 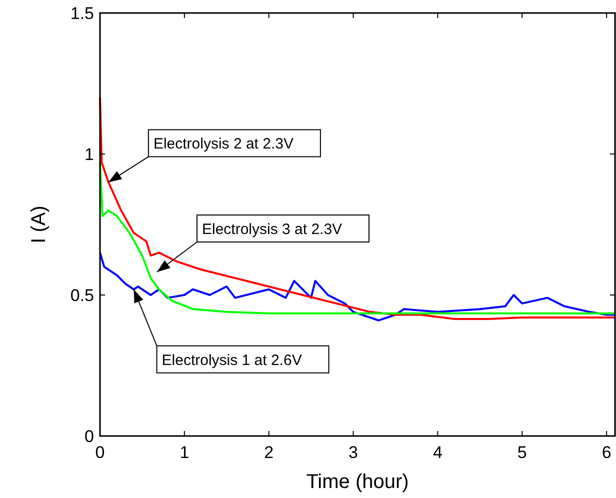 I want to click on annotation: Electrolysis 3 at 2.3V, so click(x=272, y=229).